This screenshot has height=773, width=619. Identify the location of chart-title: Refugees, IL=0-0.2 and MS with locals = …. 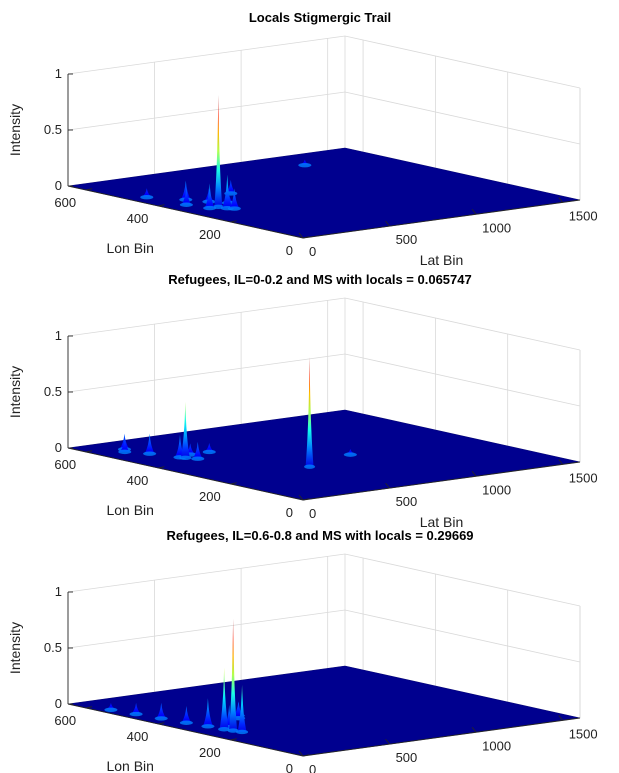
(319, 279).